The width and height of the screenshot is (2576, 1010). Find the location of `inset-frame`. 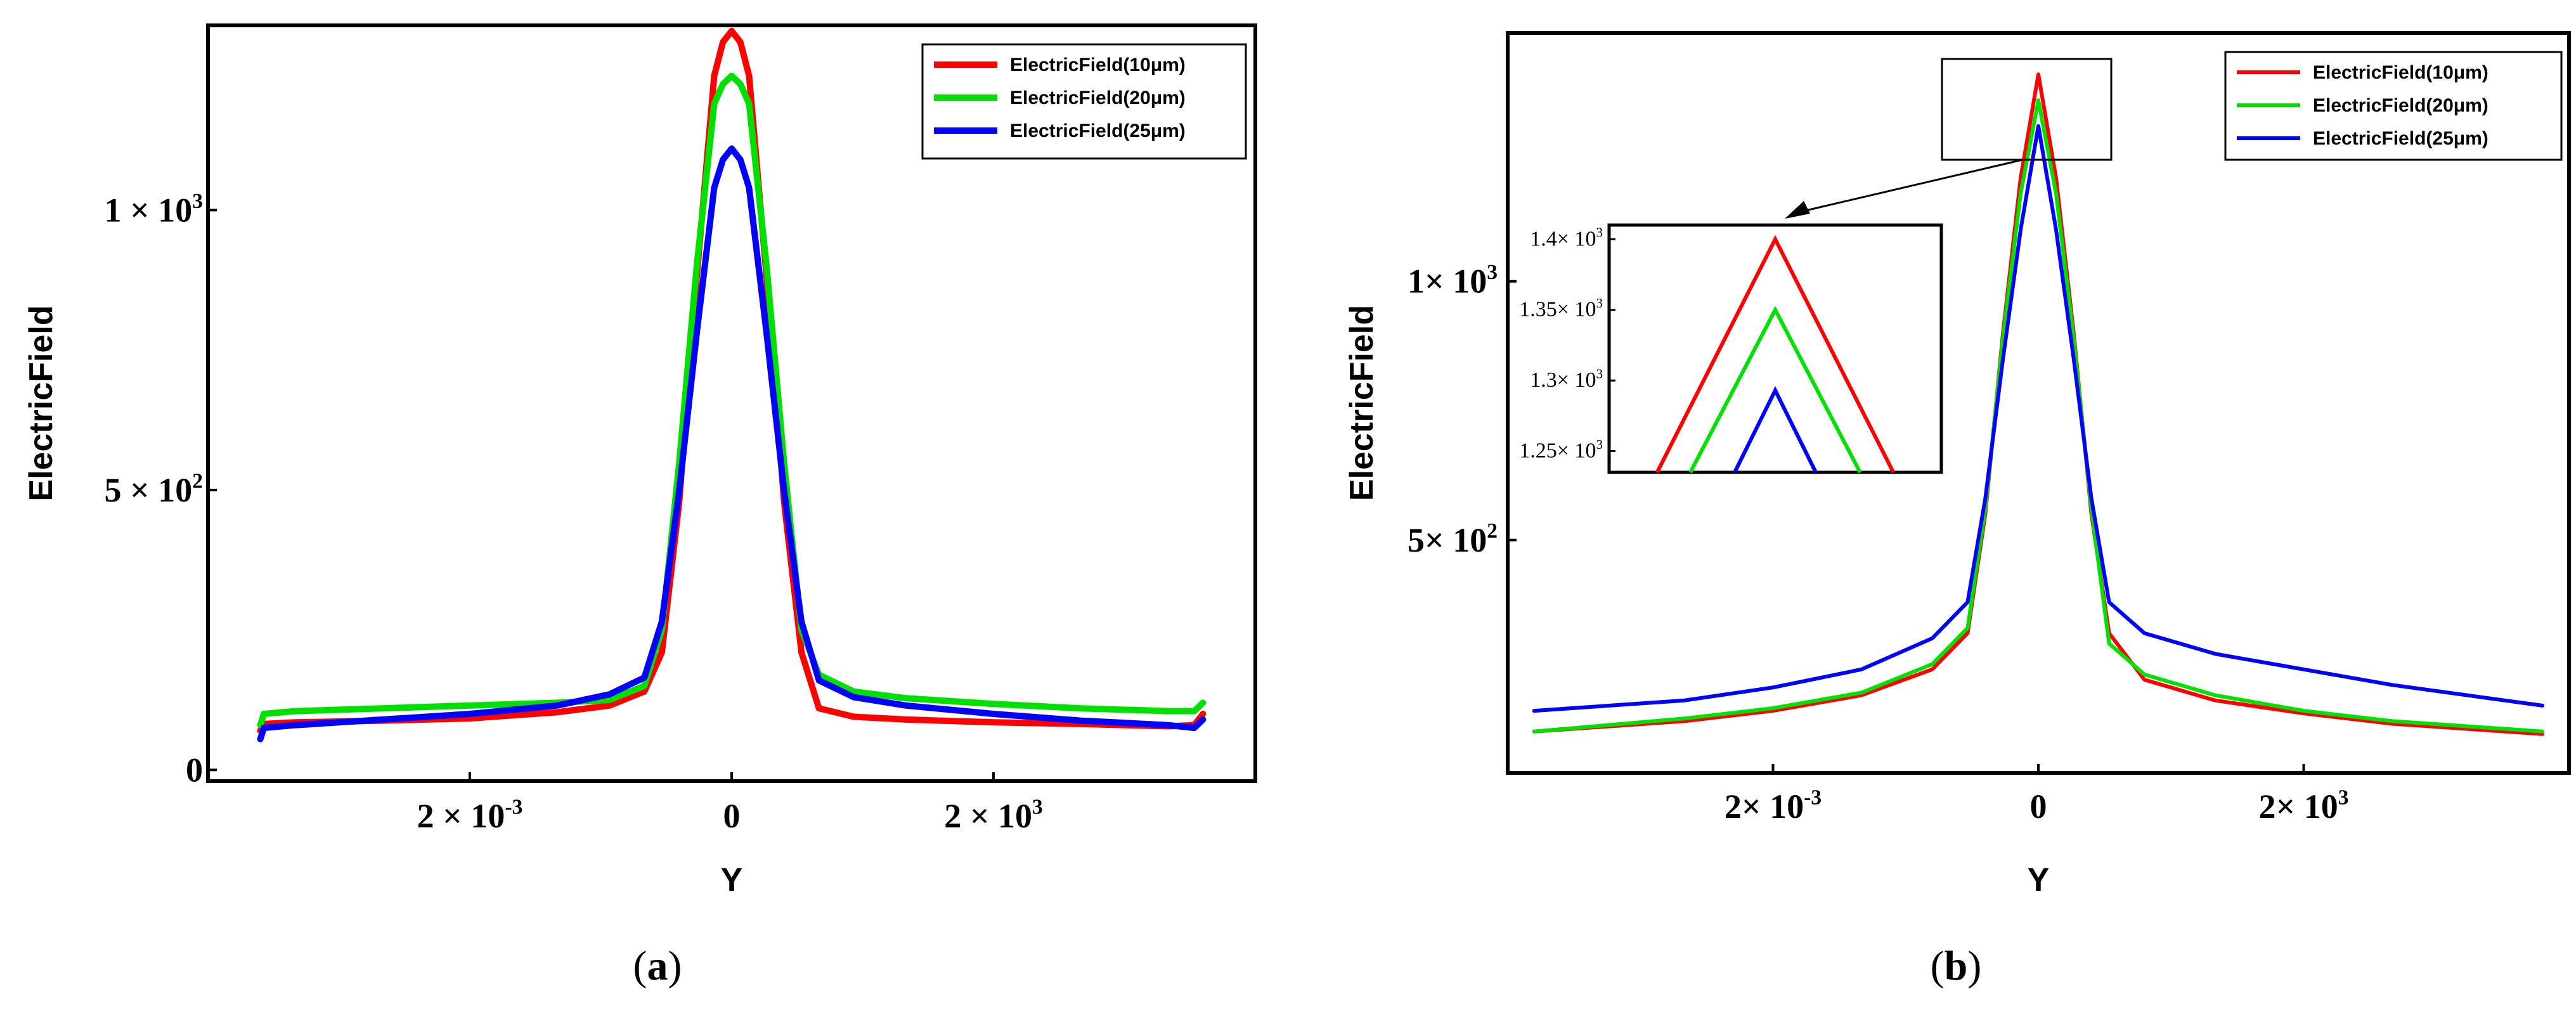

inset-frame is located at coordinates (1775, 348).